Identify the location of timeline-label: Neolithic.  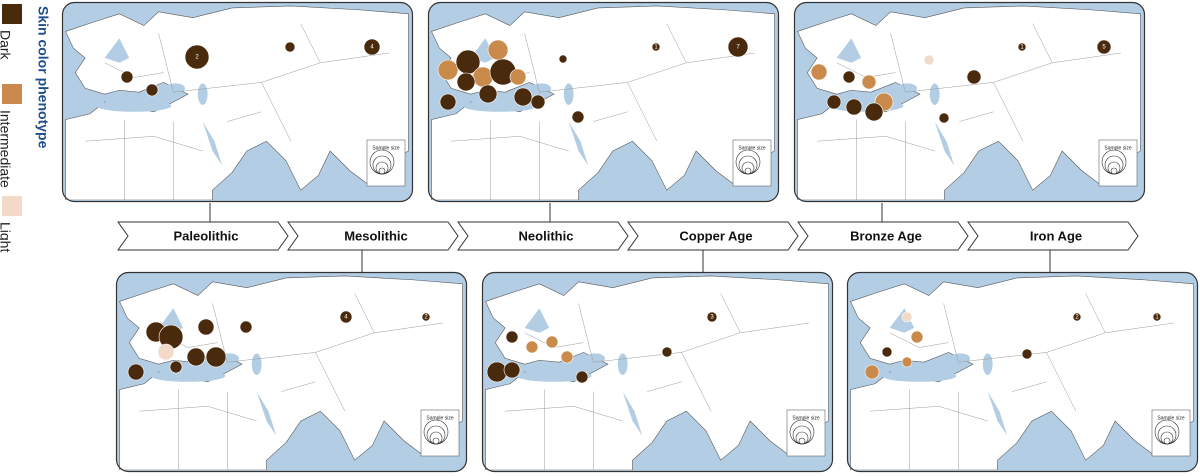
(546, 235).